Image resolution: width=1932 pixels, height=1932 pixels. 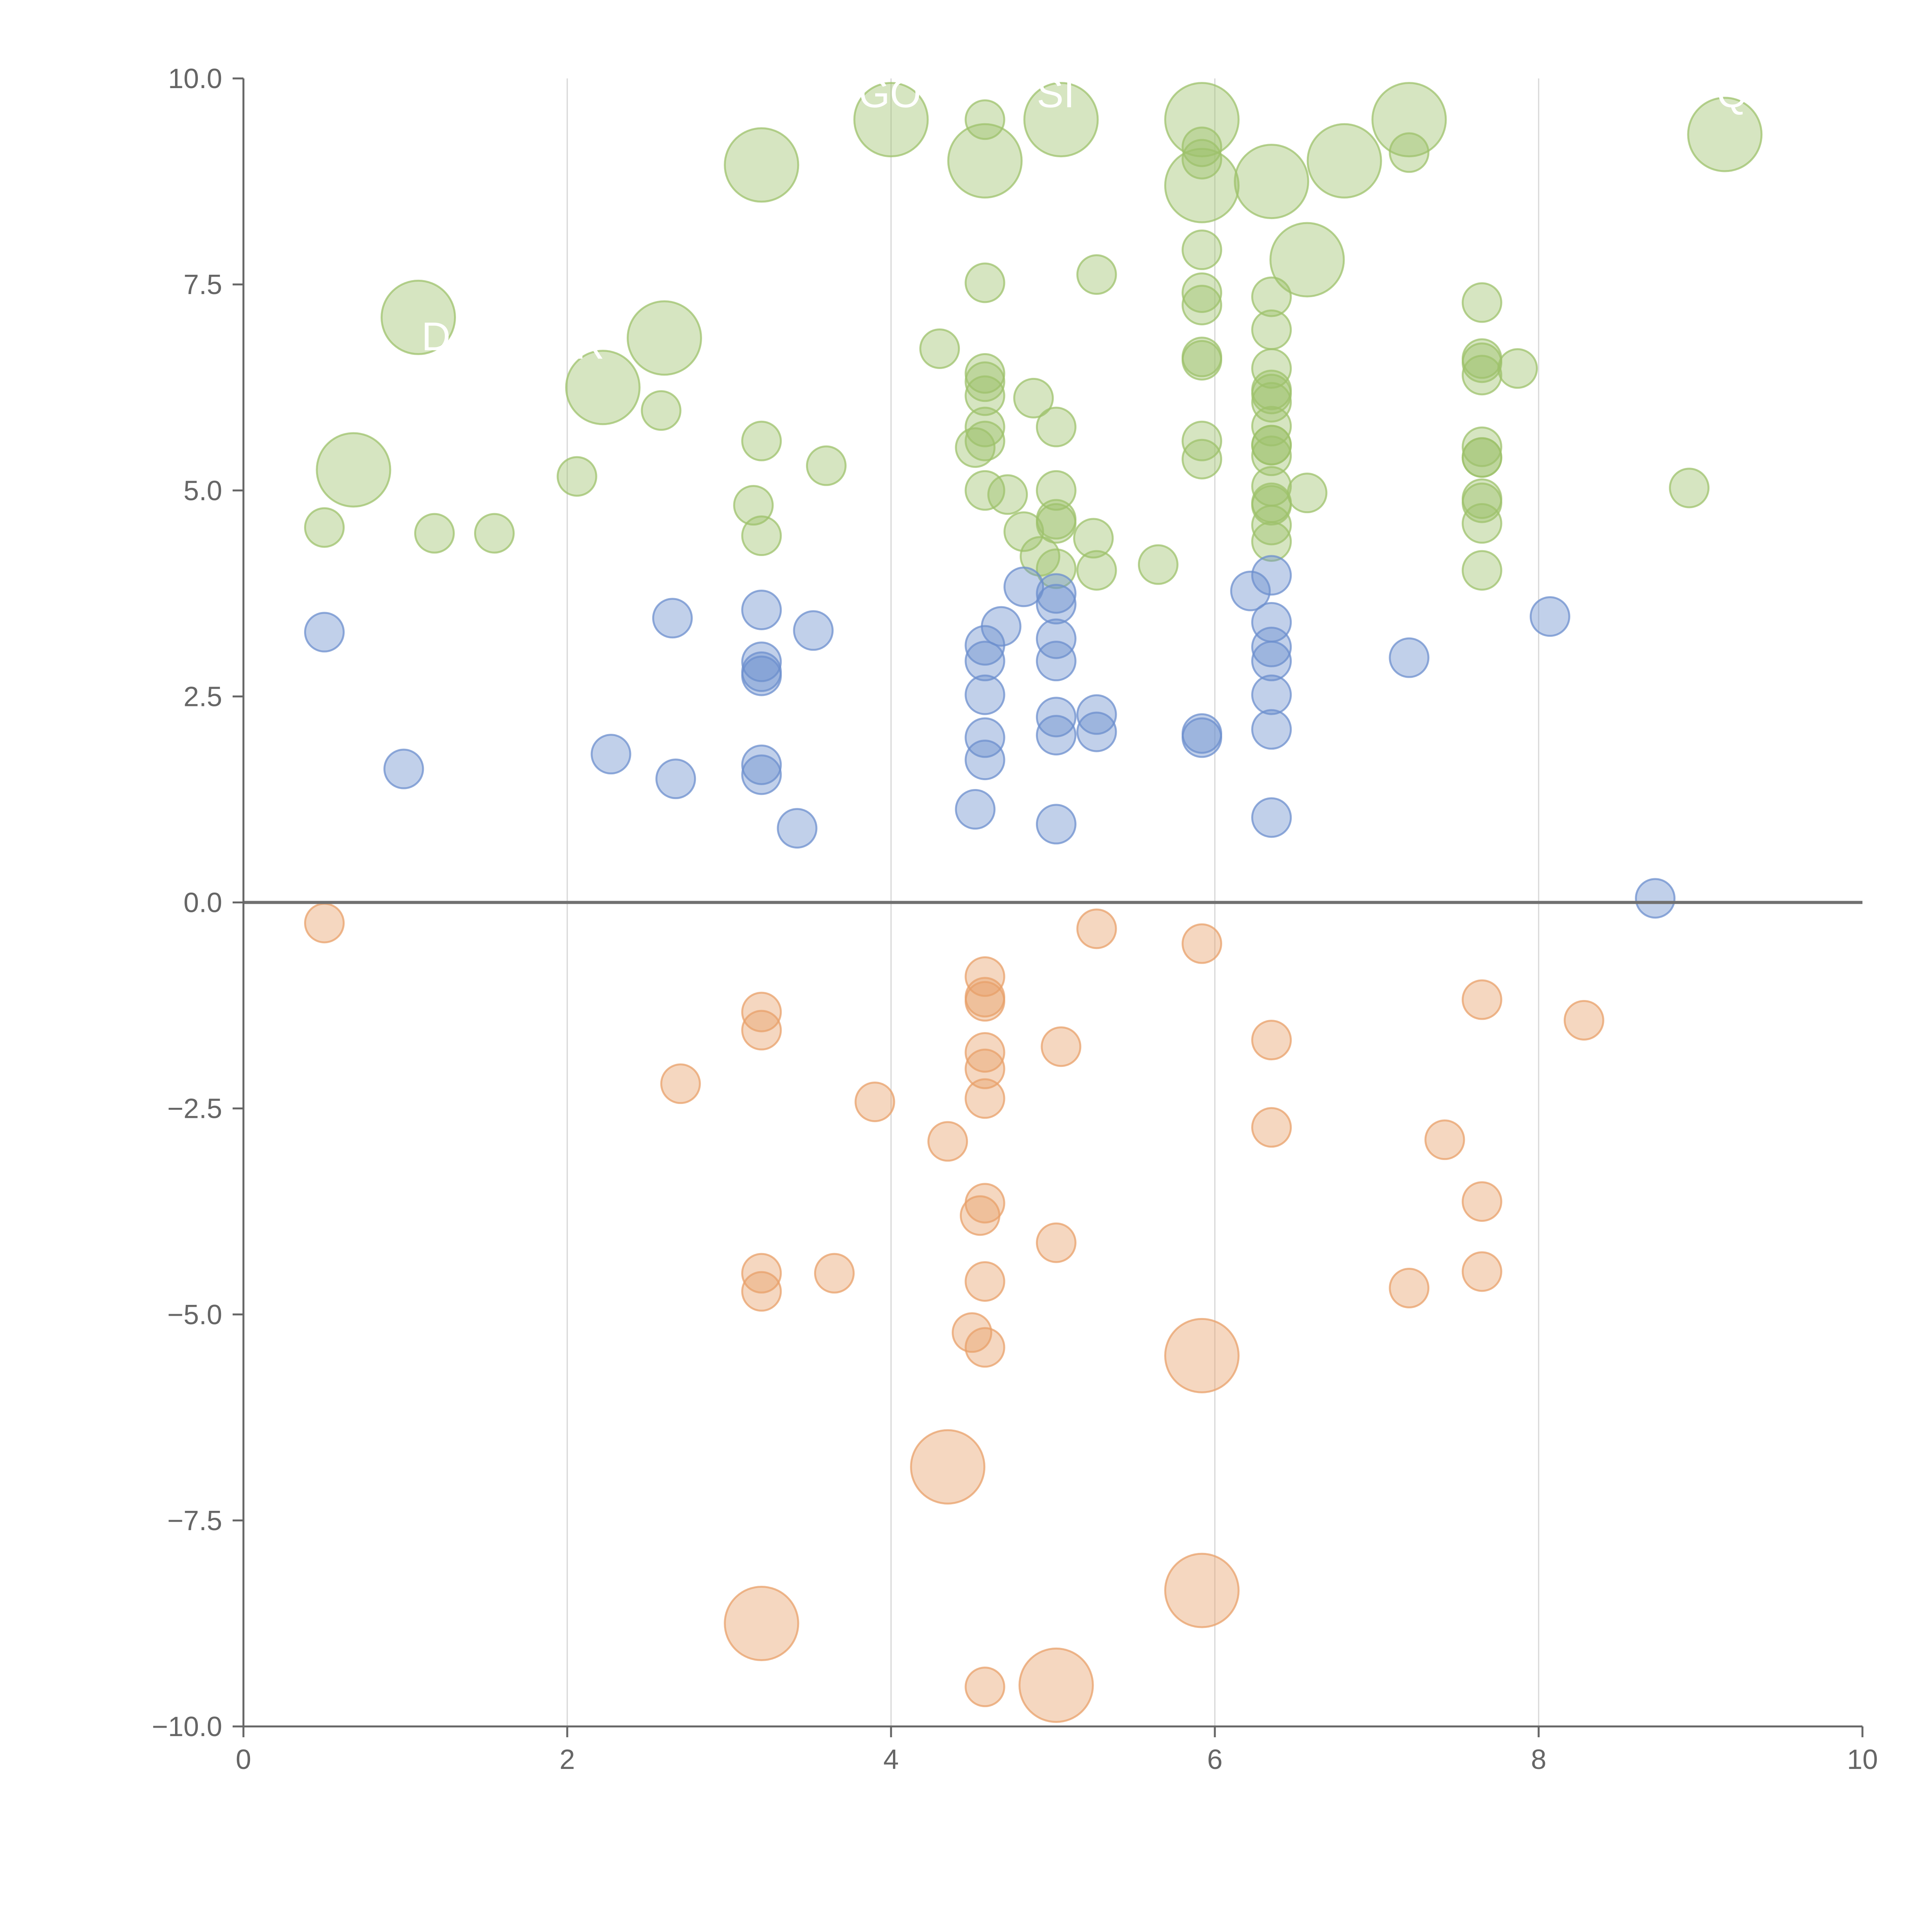 What do you see at coordinates (203, 491) in the screenshot?
I see `y-tick-label-2: 5.0` at bounding box center [203, 491].